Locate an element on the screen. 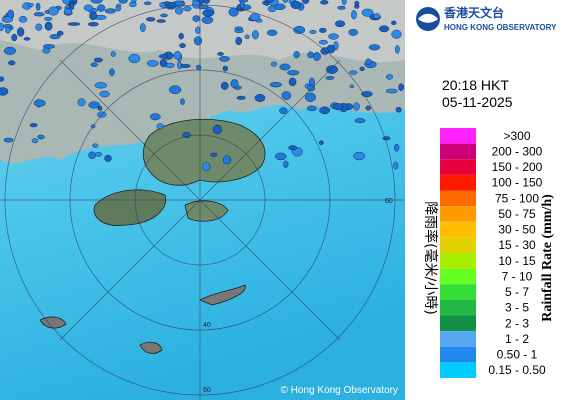 The height and width of the screenshot is (400, 577). island is located at coordinates (222, 295).